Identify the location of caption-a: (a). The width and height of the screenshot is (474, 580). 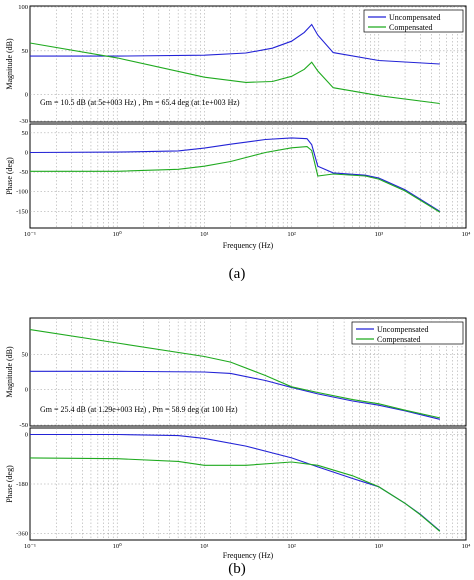
(237, 274).